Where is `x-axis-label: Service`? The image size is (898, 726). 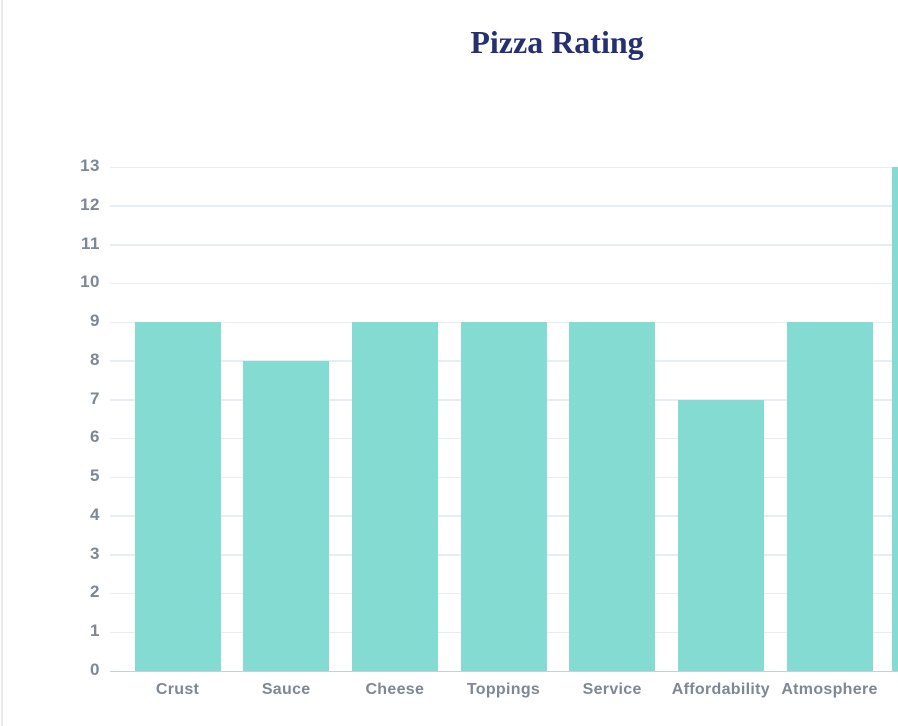 x-axis-label: Service is located at coordinates (612, 689).